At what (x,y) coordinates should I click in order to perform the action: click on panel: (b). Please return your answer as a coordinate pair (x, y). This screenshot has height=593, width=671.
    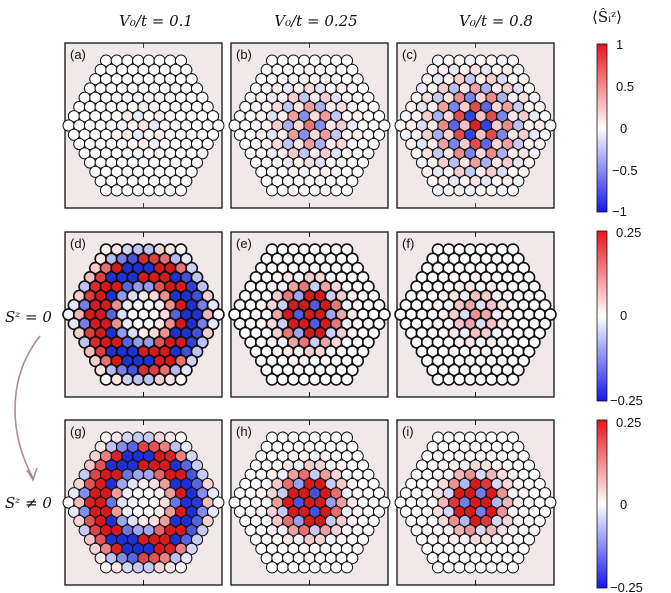
    Looking at the image, I should click on (309, 125).